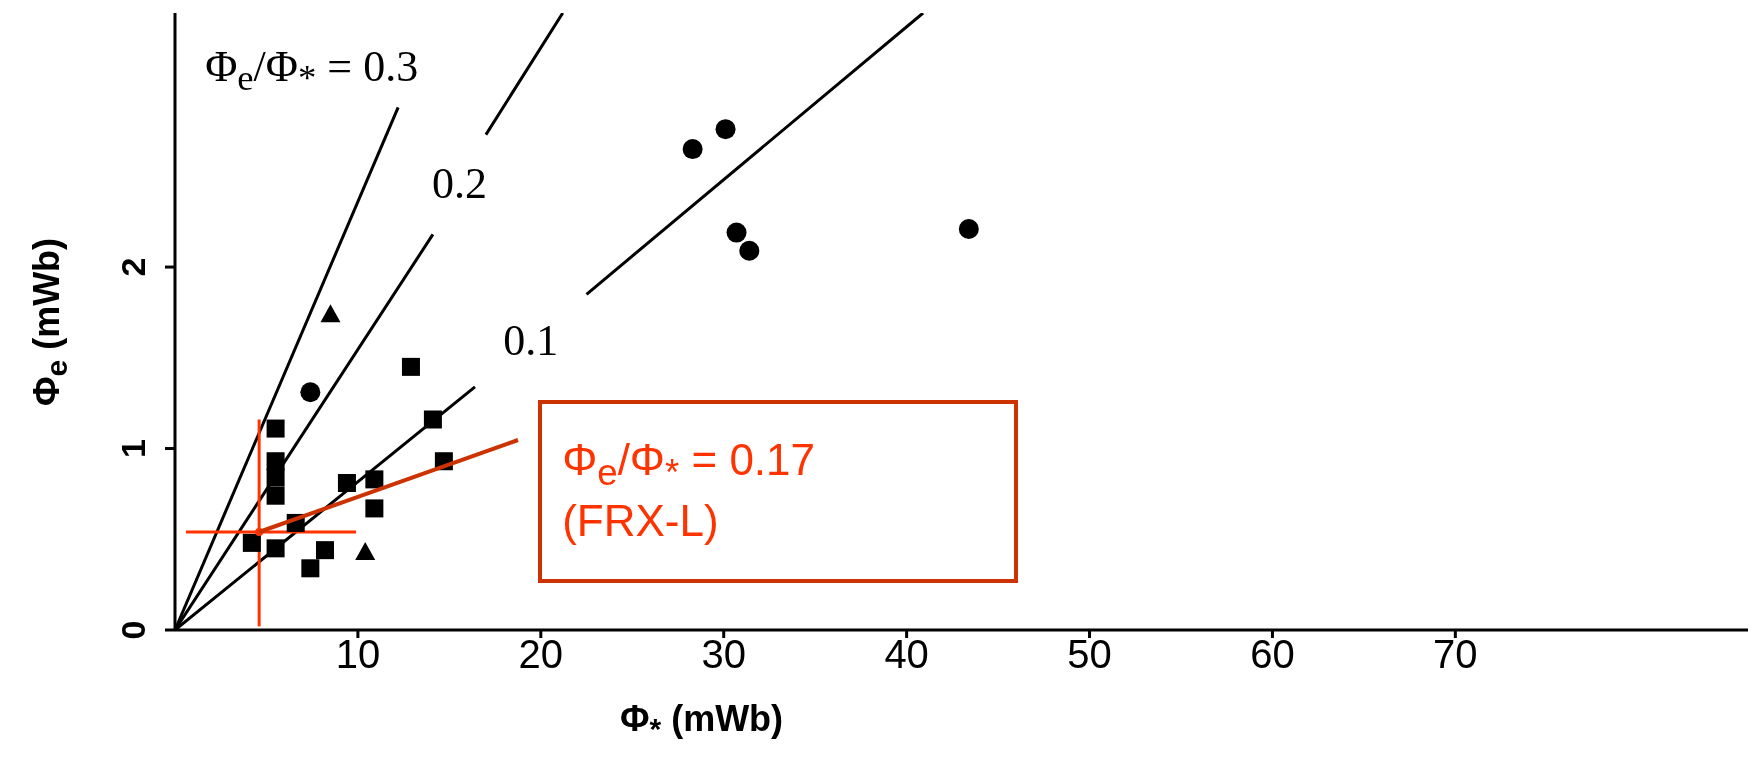 This screenshot has height=782, width=1757. Describe the element at coordinates (312, 70) in the screenshot. I see `series-label: Φ$_{e}$/Φ$_{*}$ = 0.3` at that location.